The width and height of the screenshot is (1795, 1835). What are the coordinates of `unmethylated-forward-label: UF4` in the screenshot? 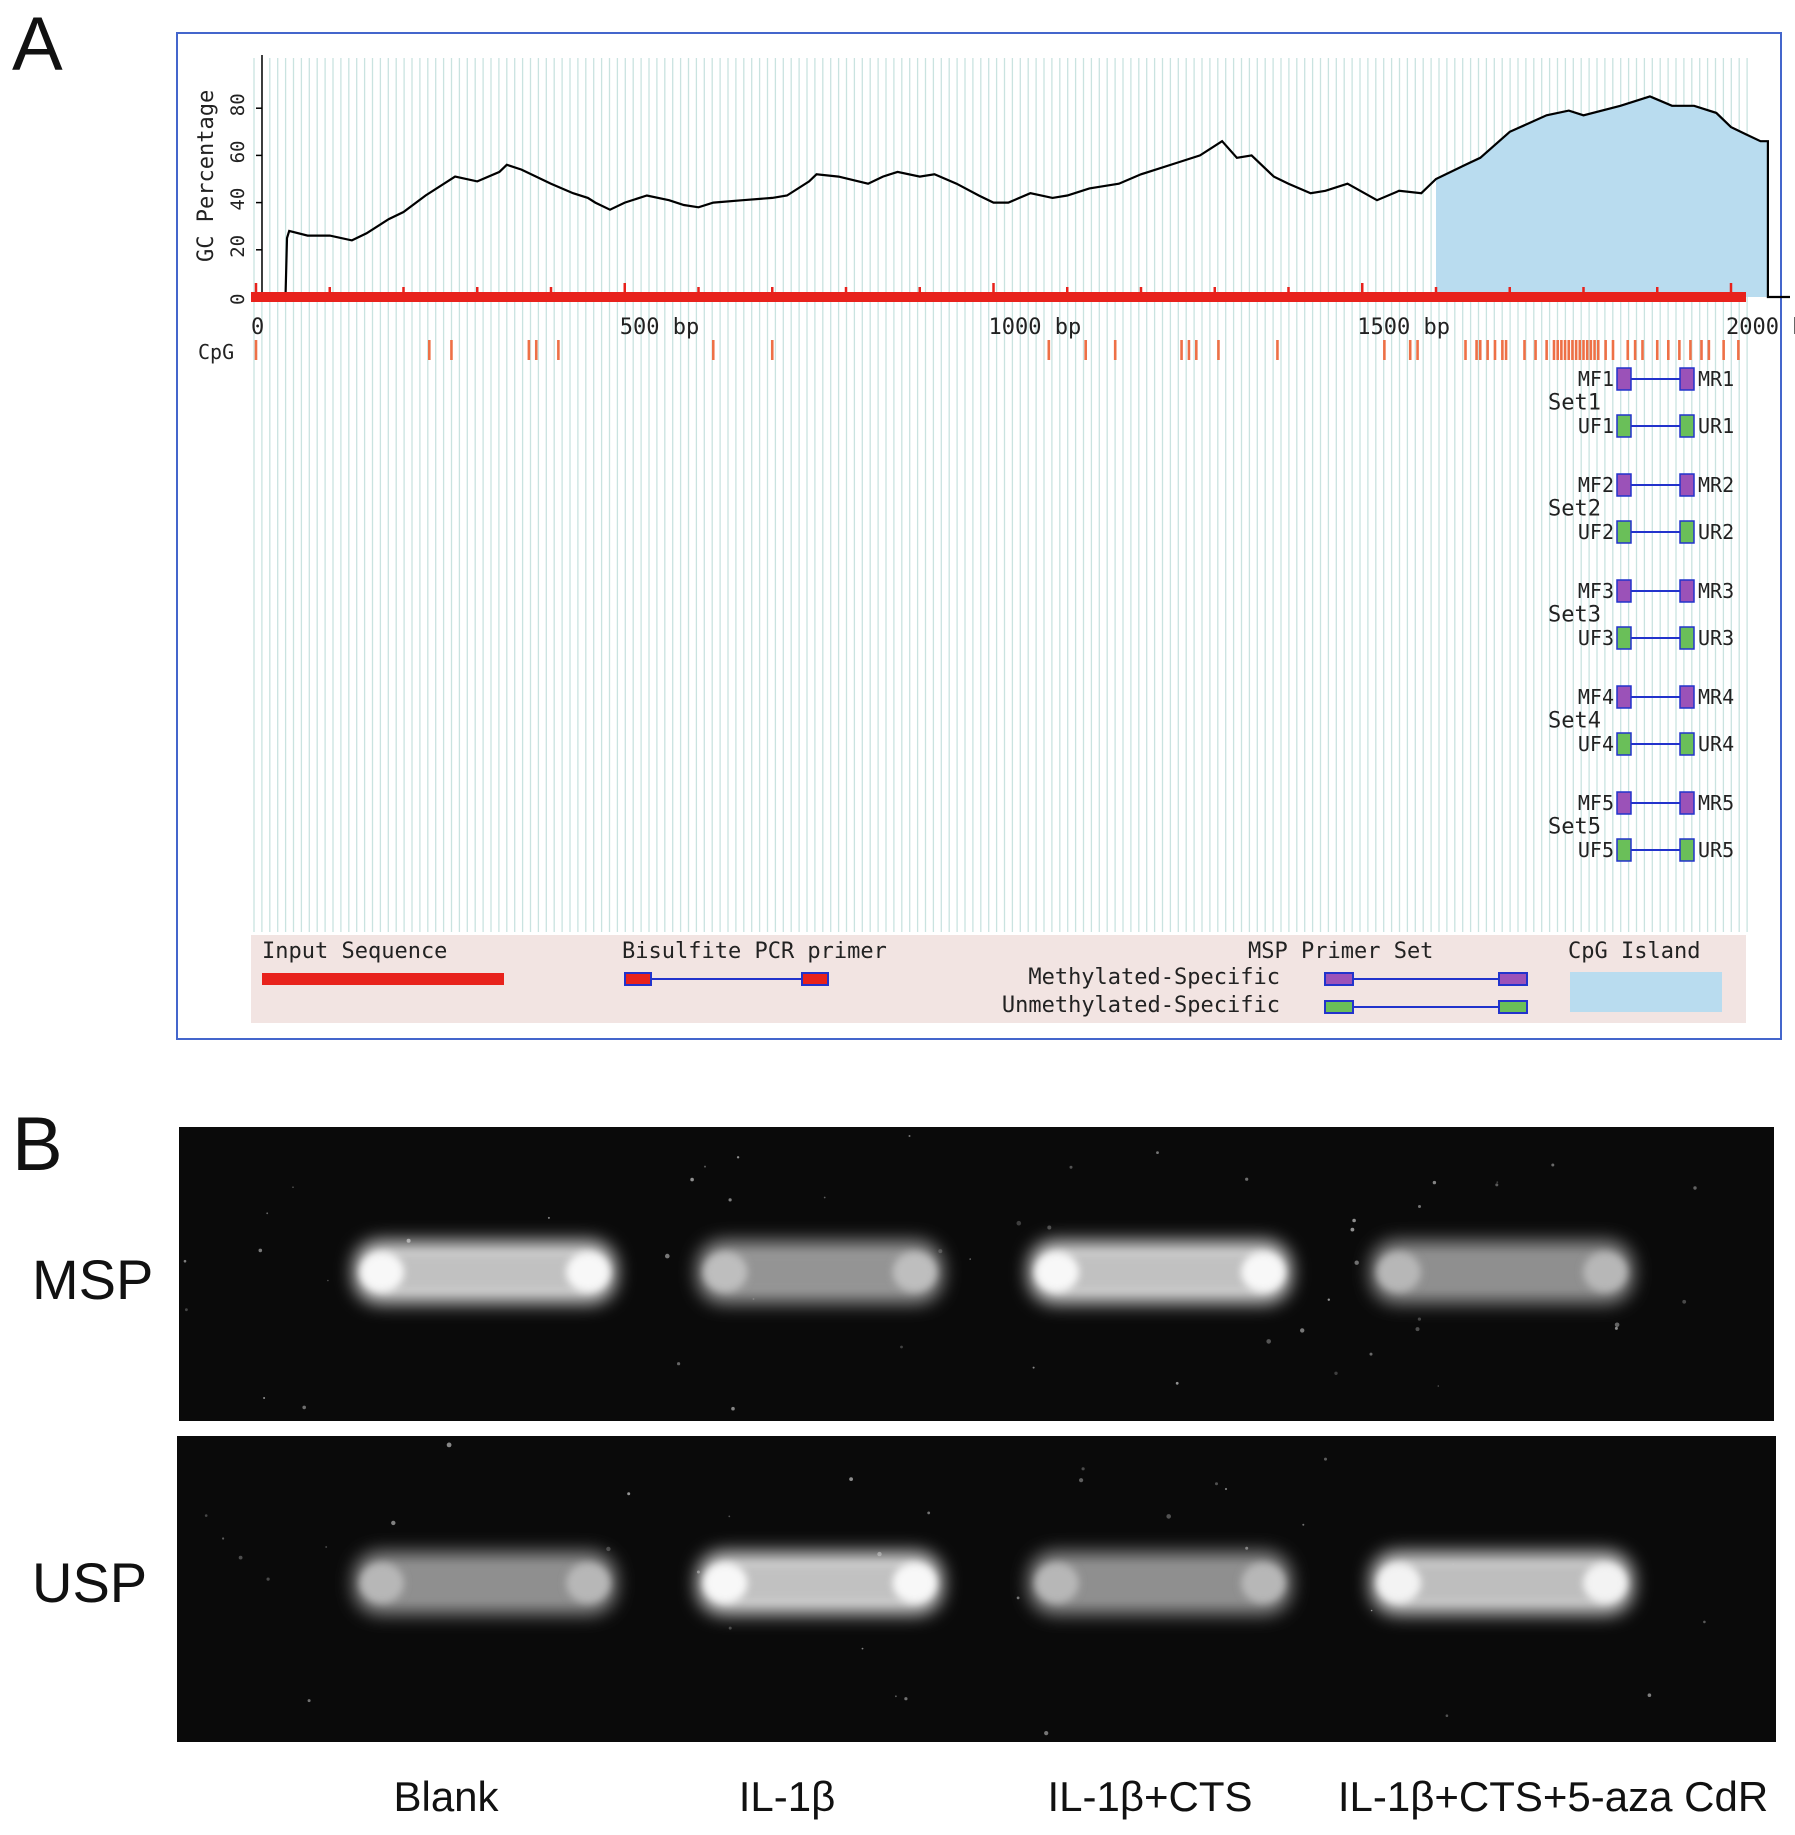 It's located at (1596, 744).